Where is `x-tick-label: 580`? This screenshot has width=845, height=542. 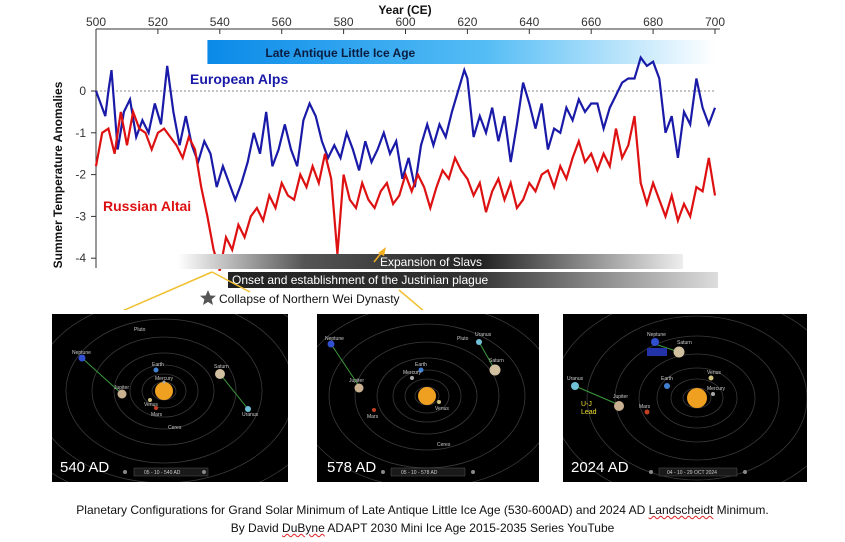
x-tick-label: 580 is located at coordinates (344, 22).